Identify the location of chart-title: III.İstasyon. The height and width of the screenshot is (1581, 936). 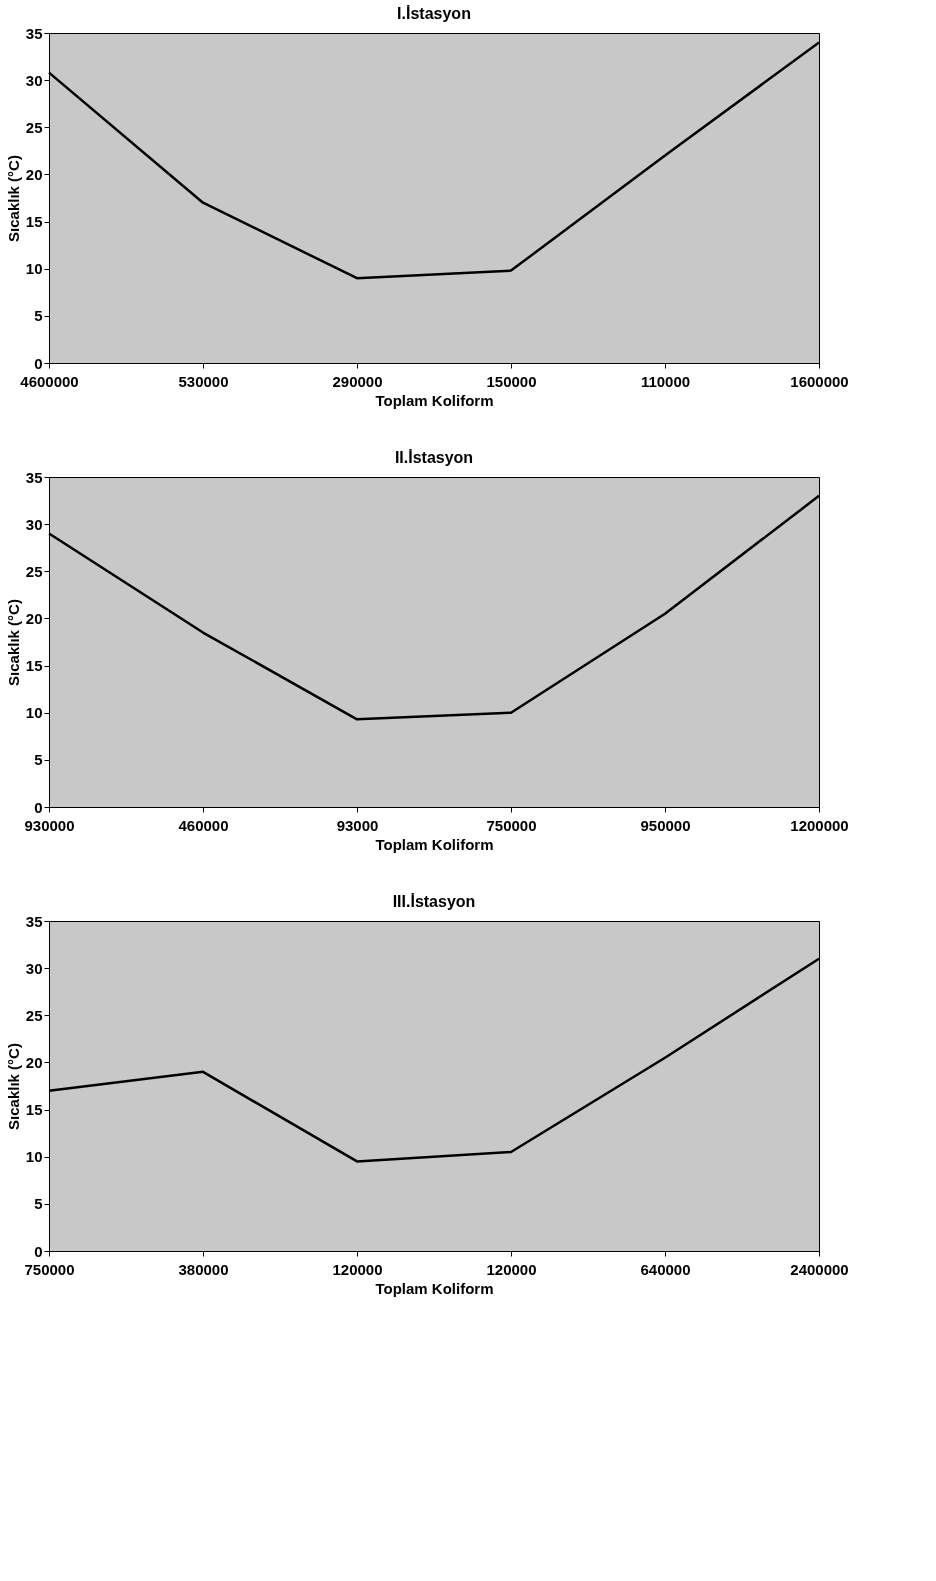
(434, 901).